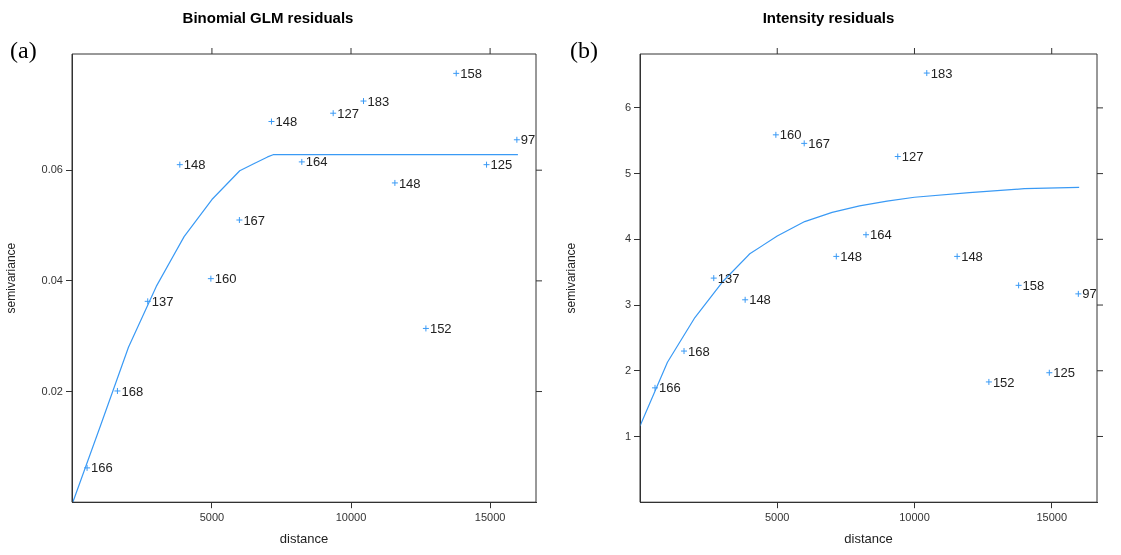 The width and height of the screenshot is (1121, 555). What do you see at coordinates (627, 106) in the screenshot?
I see `y-tick-label: 6` at bounding box center [627, 106].